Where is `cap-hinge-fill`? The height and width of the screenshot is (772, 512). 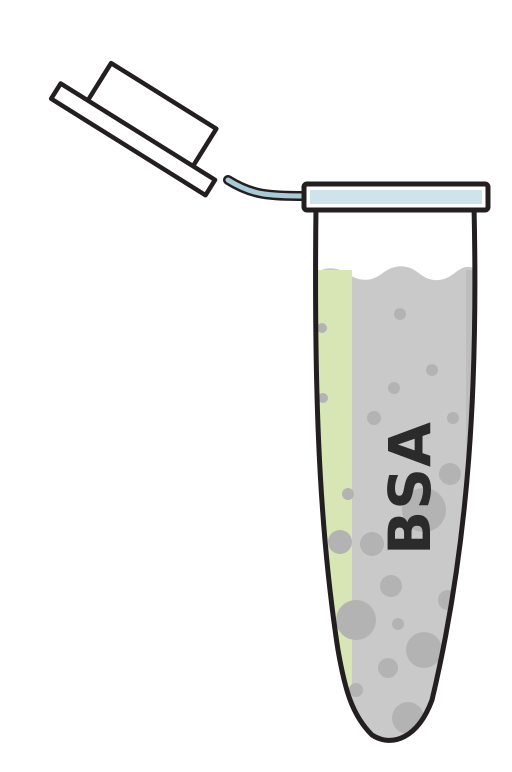 cap-hinge-fill is located at coordinates (267, 188).